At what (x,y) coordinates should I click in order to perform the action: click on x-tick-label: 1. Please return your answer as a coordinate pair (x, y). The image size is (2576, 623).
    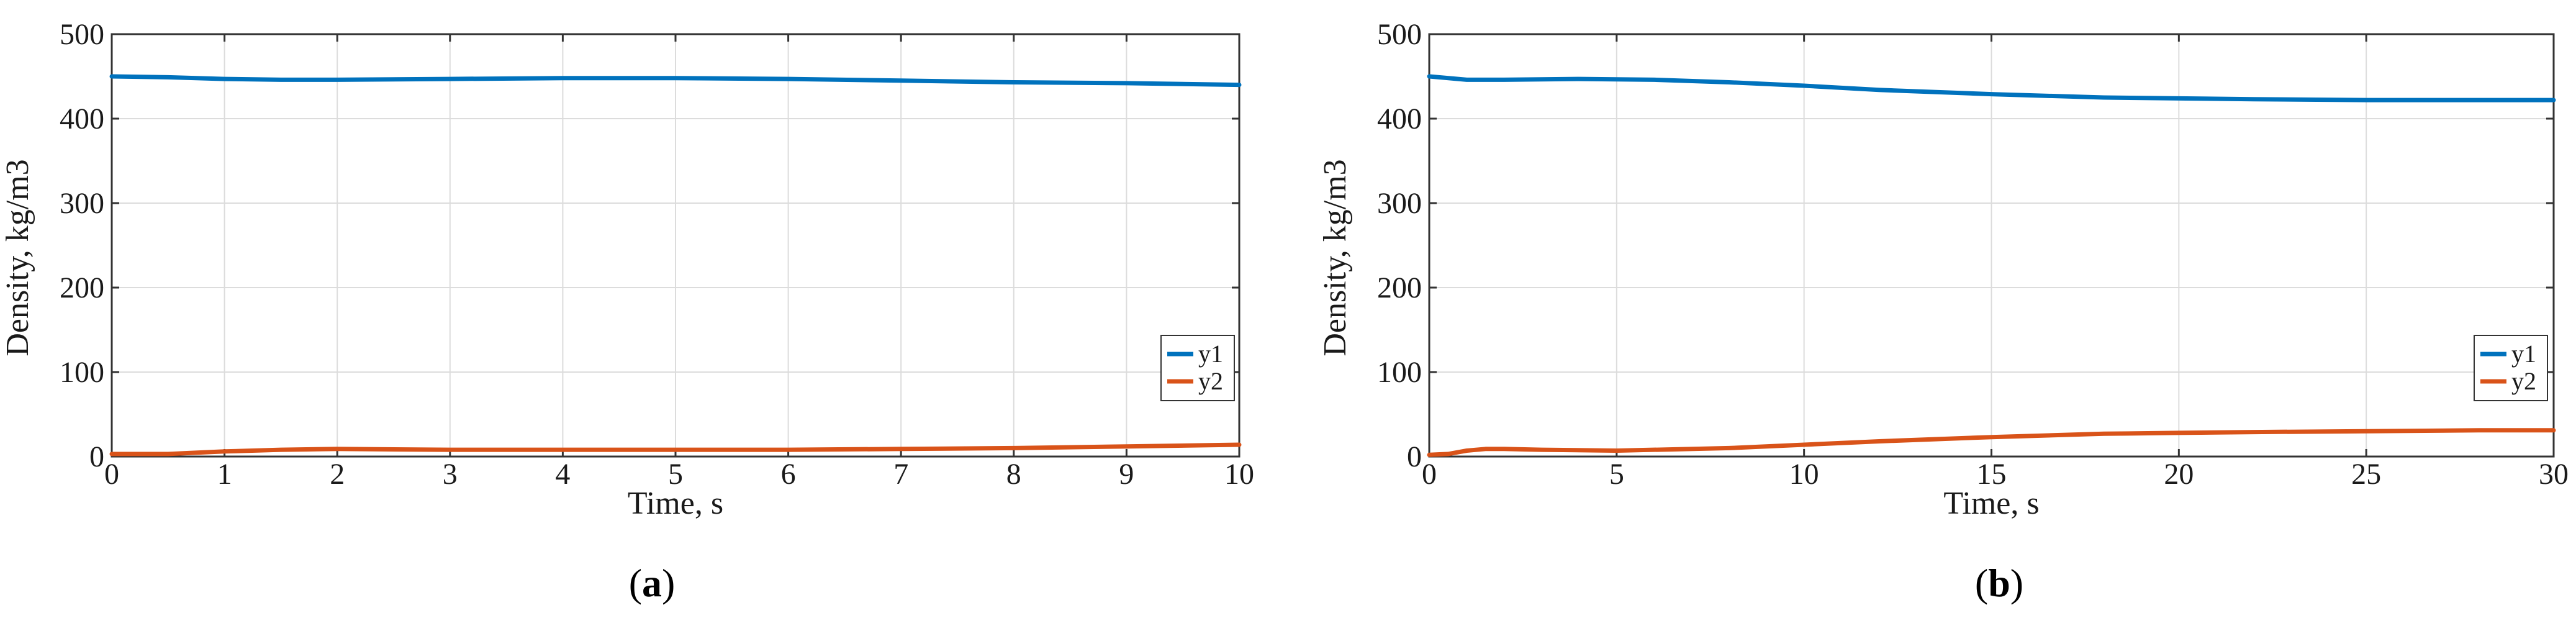
    Looking at the image, I should click on (224, 474).